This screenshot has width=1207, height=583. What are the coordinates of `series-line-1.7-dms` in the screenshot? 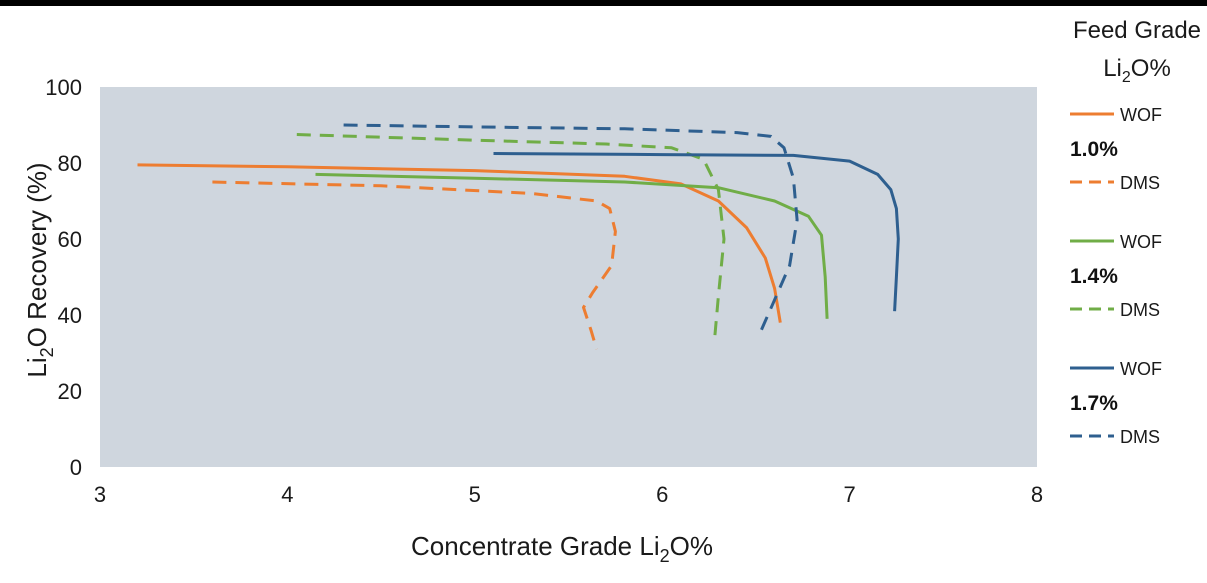 It's located at (571, 229).